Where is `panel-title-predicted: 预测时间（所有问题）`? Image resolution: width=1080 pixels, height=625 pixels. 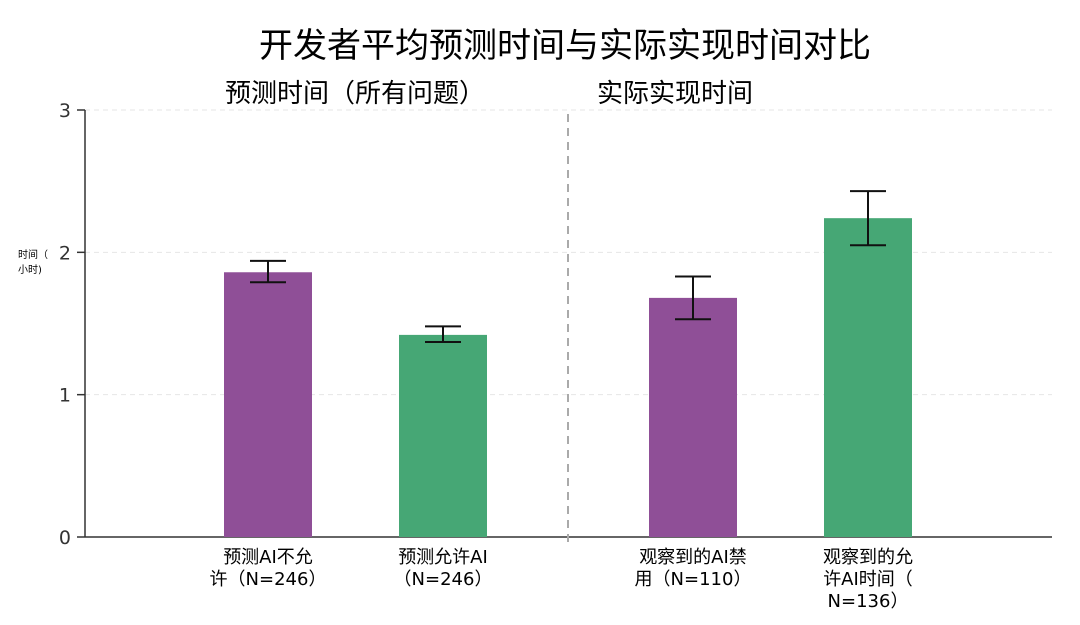 panel-title-predicted: 预测时间（所有问题） is located at coordinates (355, 94).